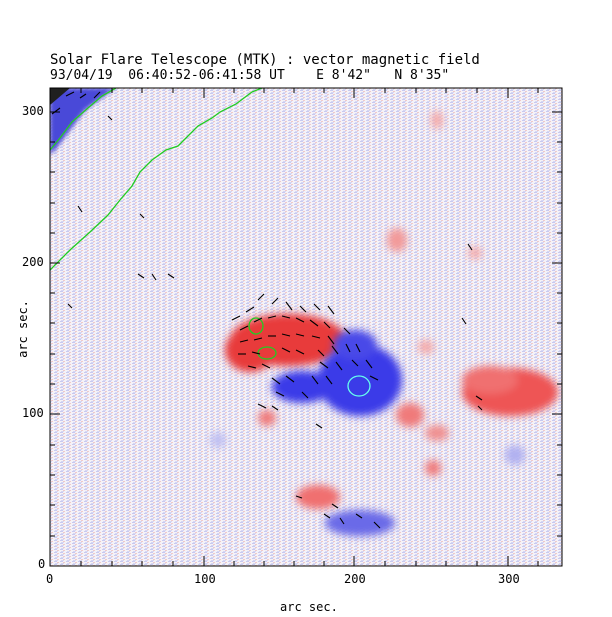 The height and width of the screenshot is (617, 612). Describe the element at coordinates (360, 523) in the screenshot. I see `negative-south-region` at that location.